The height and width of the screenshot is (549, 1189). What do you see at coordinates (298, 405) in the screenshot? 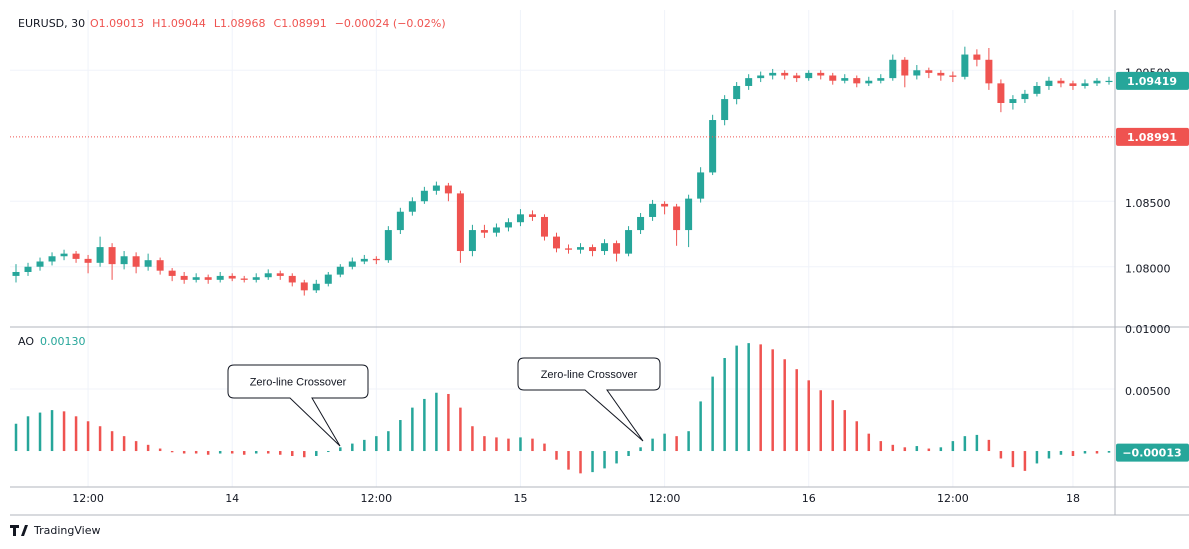
I see `callout` at bounding box center [298, 405].